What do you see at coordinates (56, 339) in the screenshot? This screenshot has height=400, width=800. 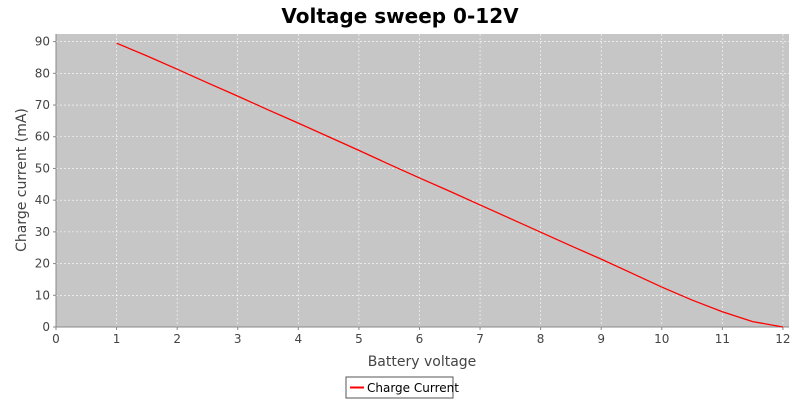 I see `x-tick-label: 0` at bounding box center [56, 339].